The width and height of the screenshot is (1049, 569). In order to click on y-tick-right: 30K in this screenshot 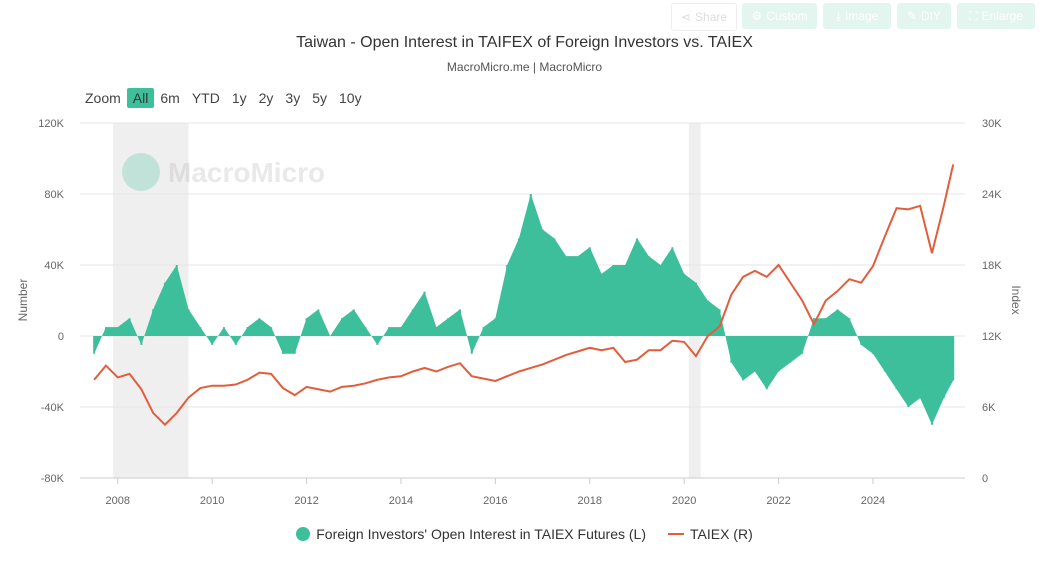, I will do `click(992, 124)`.